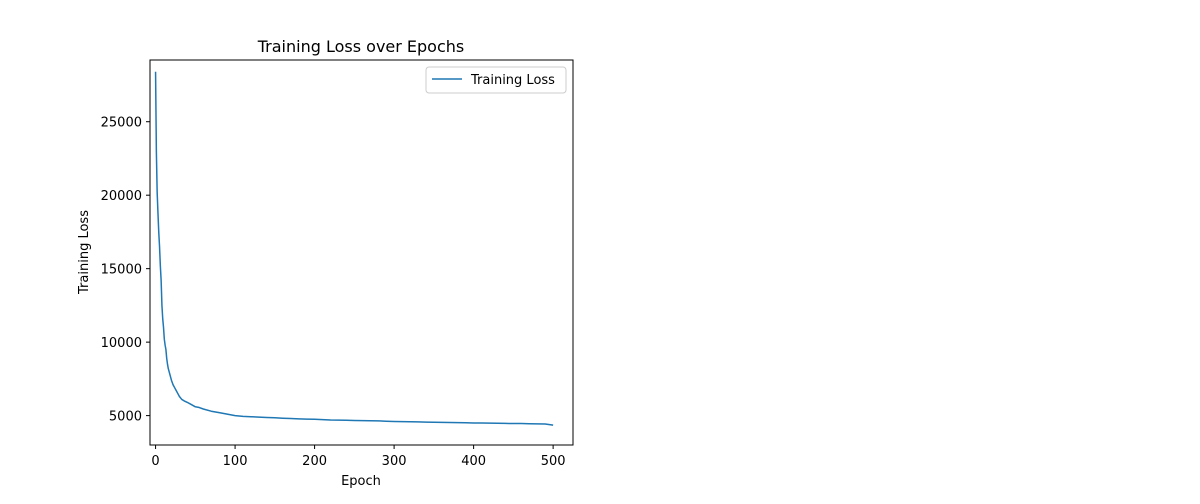  What do you see at coordinates (394, 461) in the screenshot?
I see `x-tick-label: 300` at bounding box center [394, 461].